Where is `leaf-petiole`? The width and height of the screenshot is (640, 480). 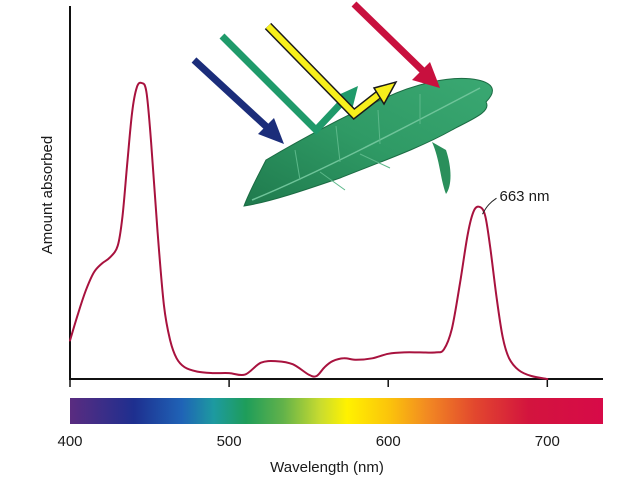 leaf-petiole is located at coordinates (441, 168).